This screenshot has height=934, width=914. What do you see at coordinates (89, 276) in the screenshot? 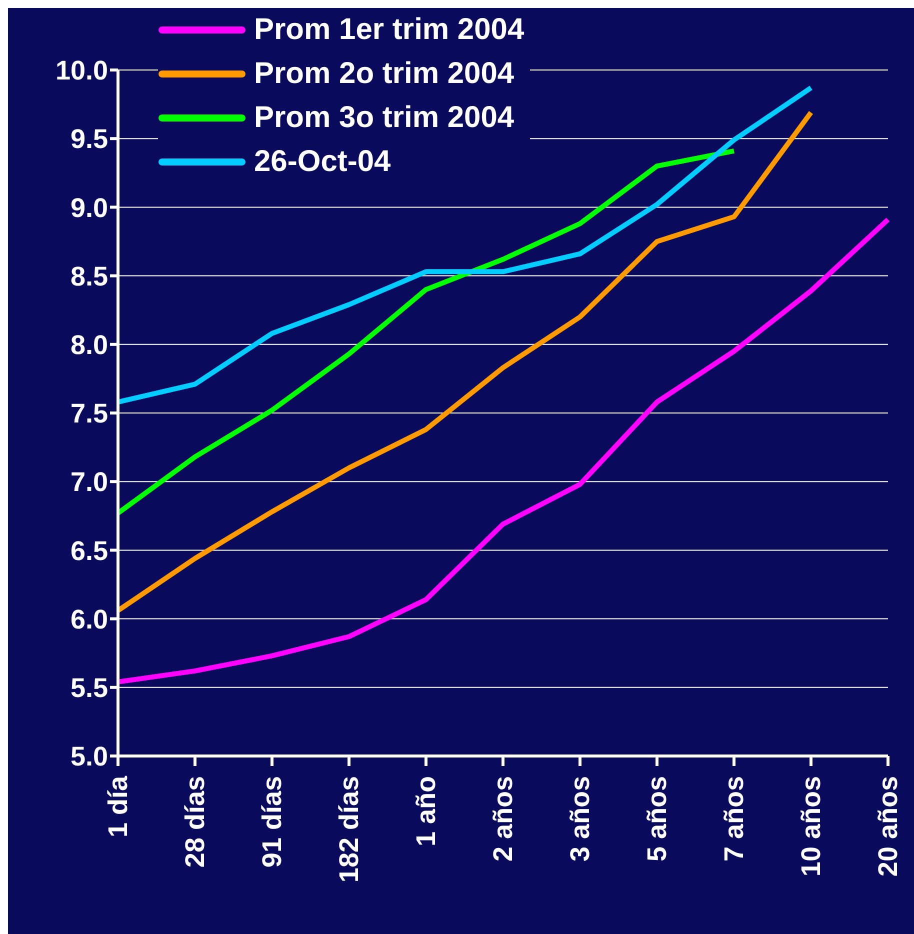
I see `y-tick-label: 8.5` at bounding box center [89, 276].